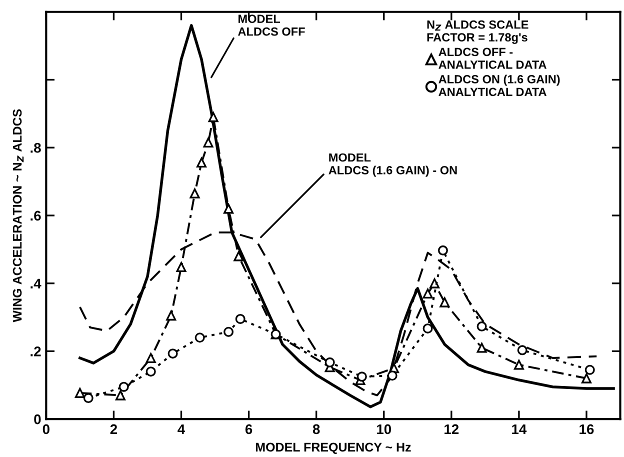  Describe the element at coordinates (37, 419) in the screenshot. I see `y-tick-label: 0` at that location.